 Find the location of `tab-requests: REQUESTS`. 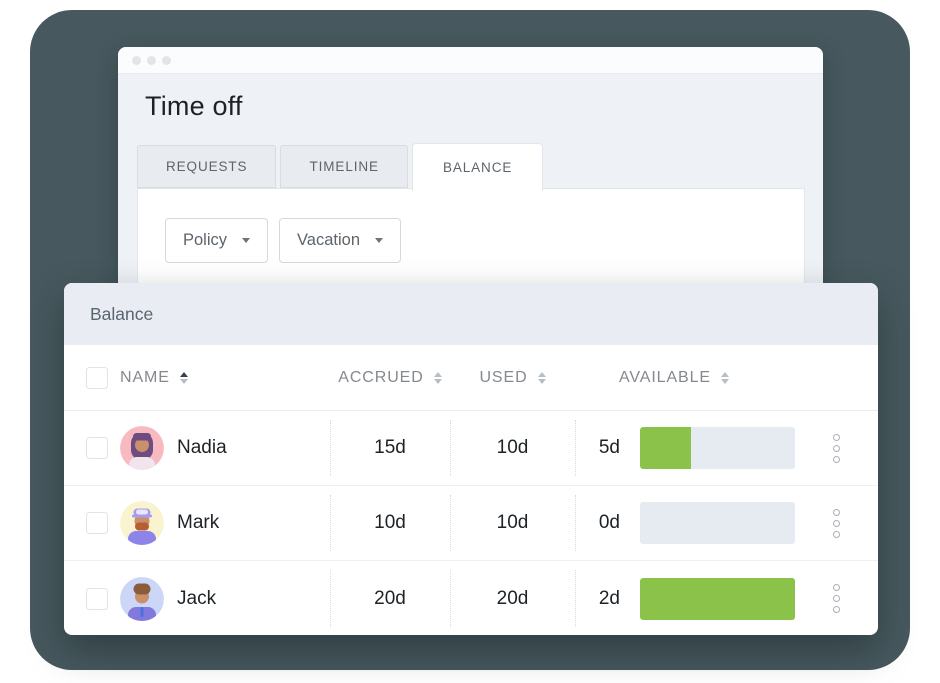

tab-requests: REQUESTS is located at coordinates (207, 166).